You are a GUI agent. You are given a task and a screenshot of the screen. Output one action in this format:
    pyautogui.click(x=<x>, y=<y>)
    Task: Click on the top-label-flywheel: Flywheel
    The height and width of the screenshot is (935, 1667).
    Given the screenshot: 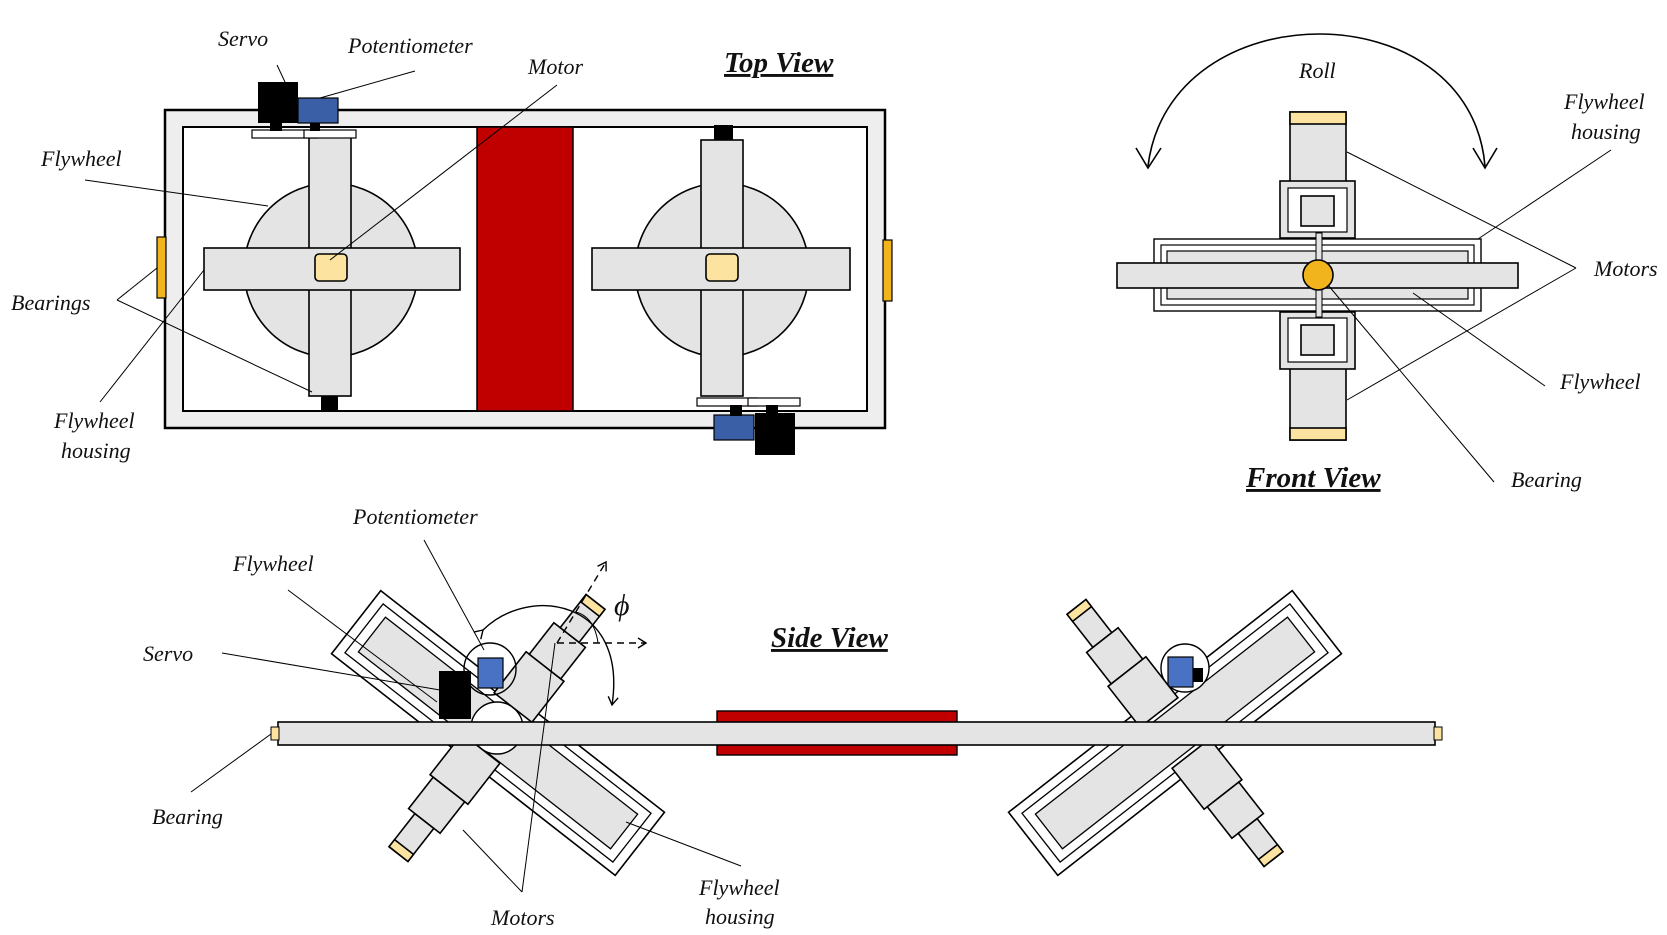 What is the action you would take?
    pyautogui.click(x=81, y=158)
    